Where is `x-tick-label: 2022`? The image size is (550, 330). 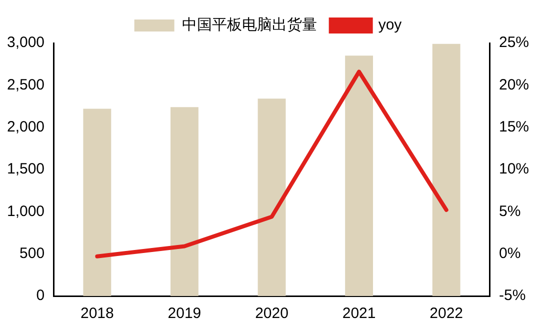
x-tick-label: 2022 is located at coordinates (447, 313).